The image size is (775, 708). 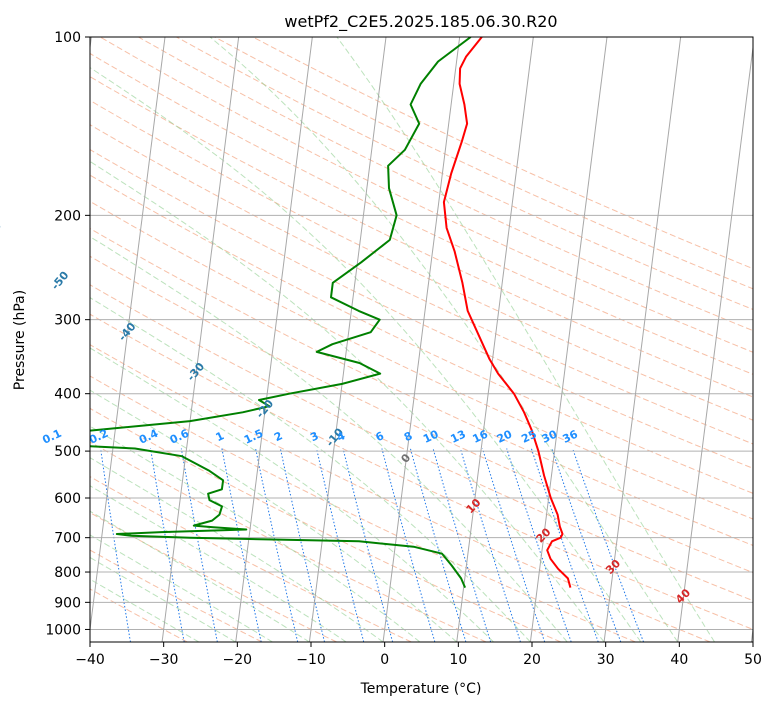 I want to click on y-tick-label: 800, so click(x=67, y=573).